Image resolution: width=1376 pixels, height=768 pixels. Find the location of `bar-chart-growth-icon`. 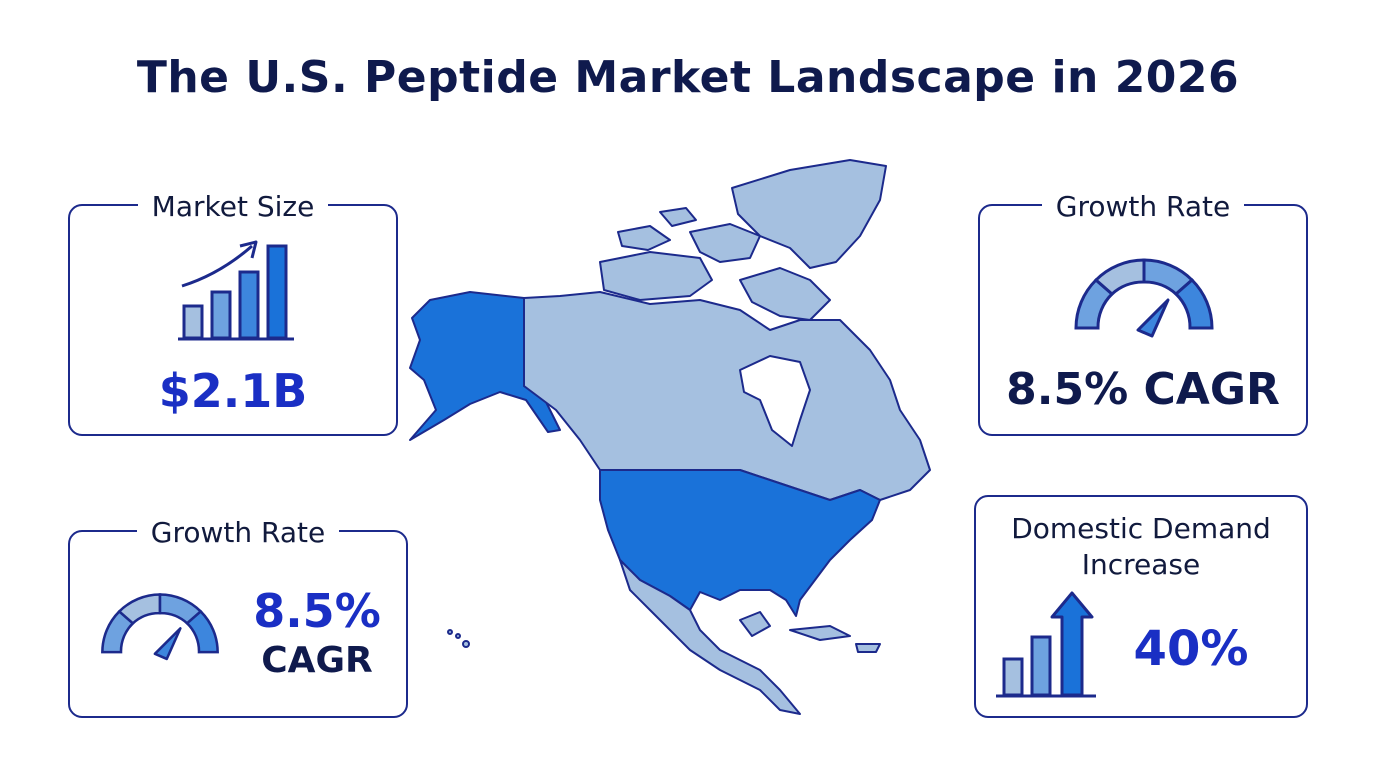

bar-chart-growth-icon is located at coordinates (236, 290).